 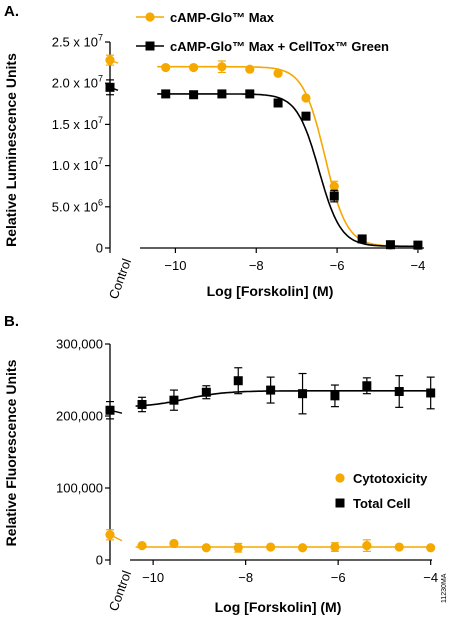 I want to click on panel-a-y-tick-base: 1.5 x 10, so click(x=75, y=124).